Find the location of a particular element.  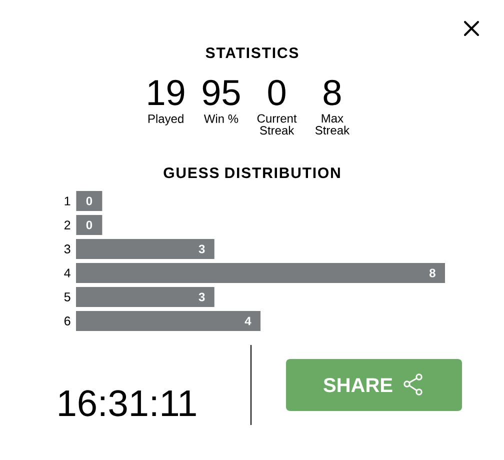

chart-title: GUESS DISTRIBUTION is located at coordinates (252, 173).